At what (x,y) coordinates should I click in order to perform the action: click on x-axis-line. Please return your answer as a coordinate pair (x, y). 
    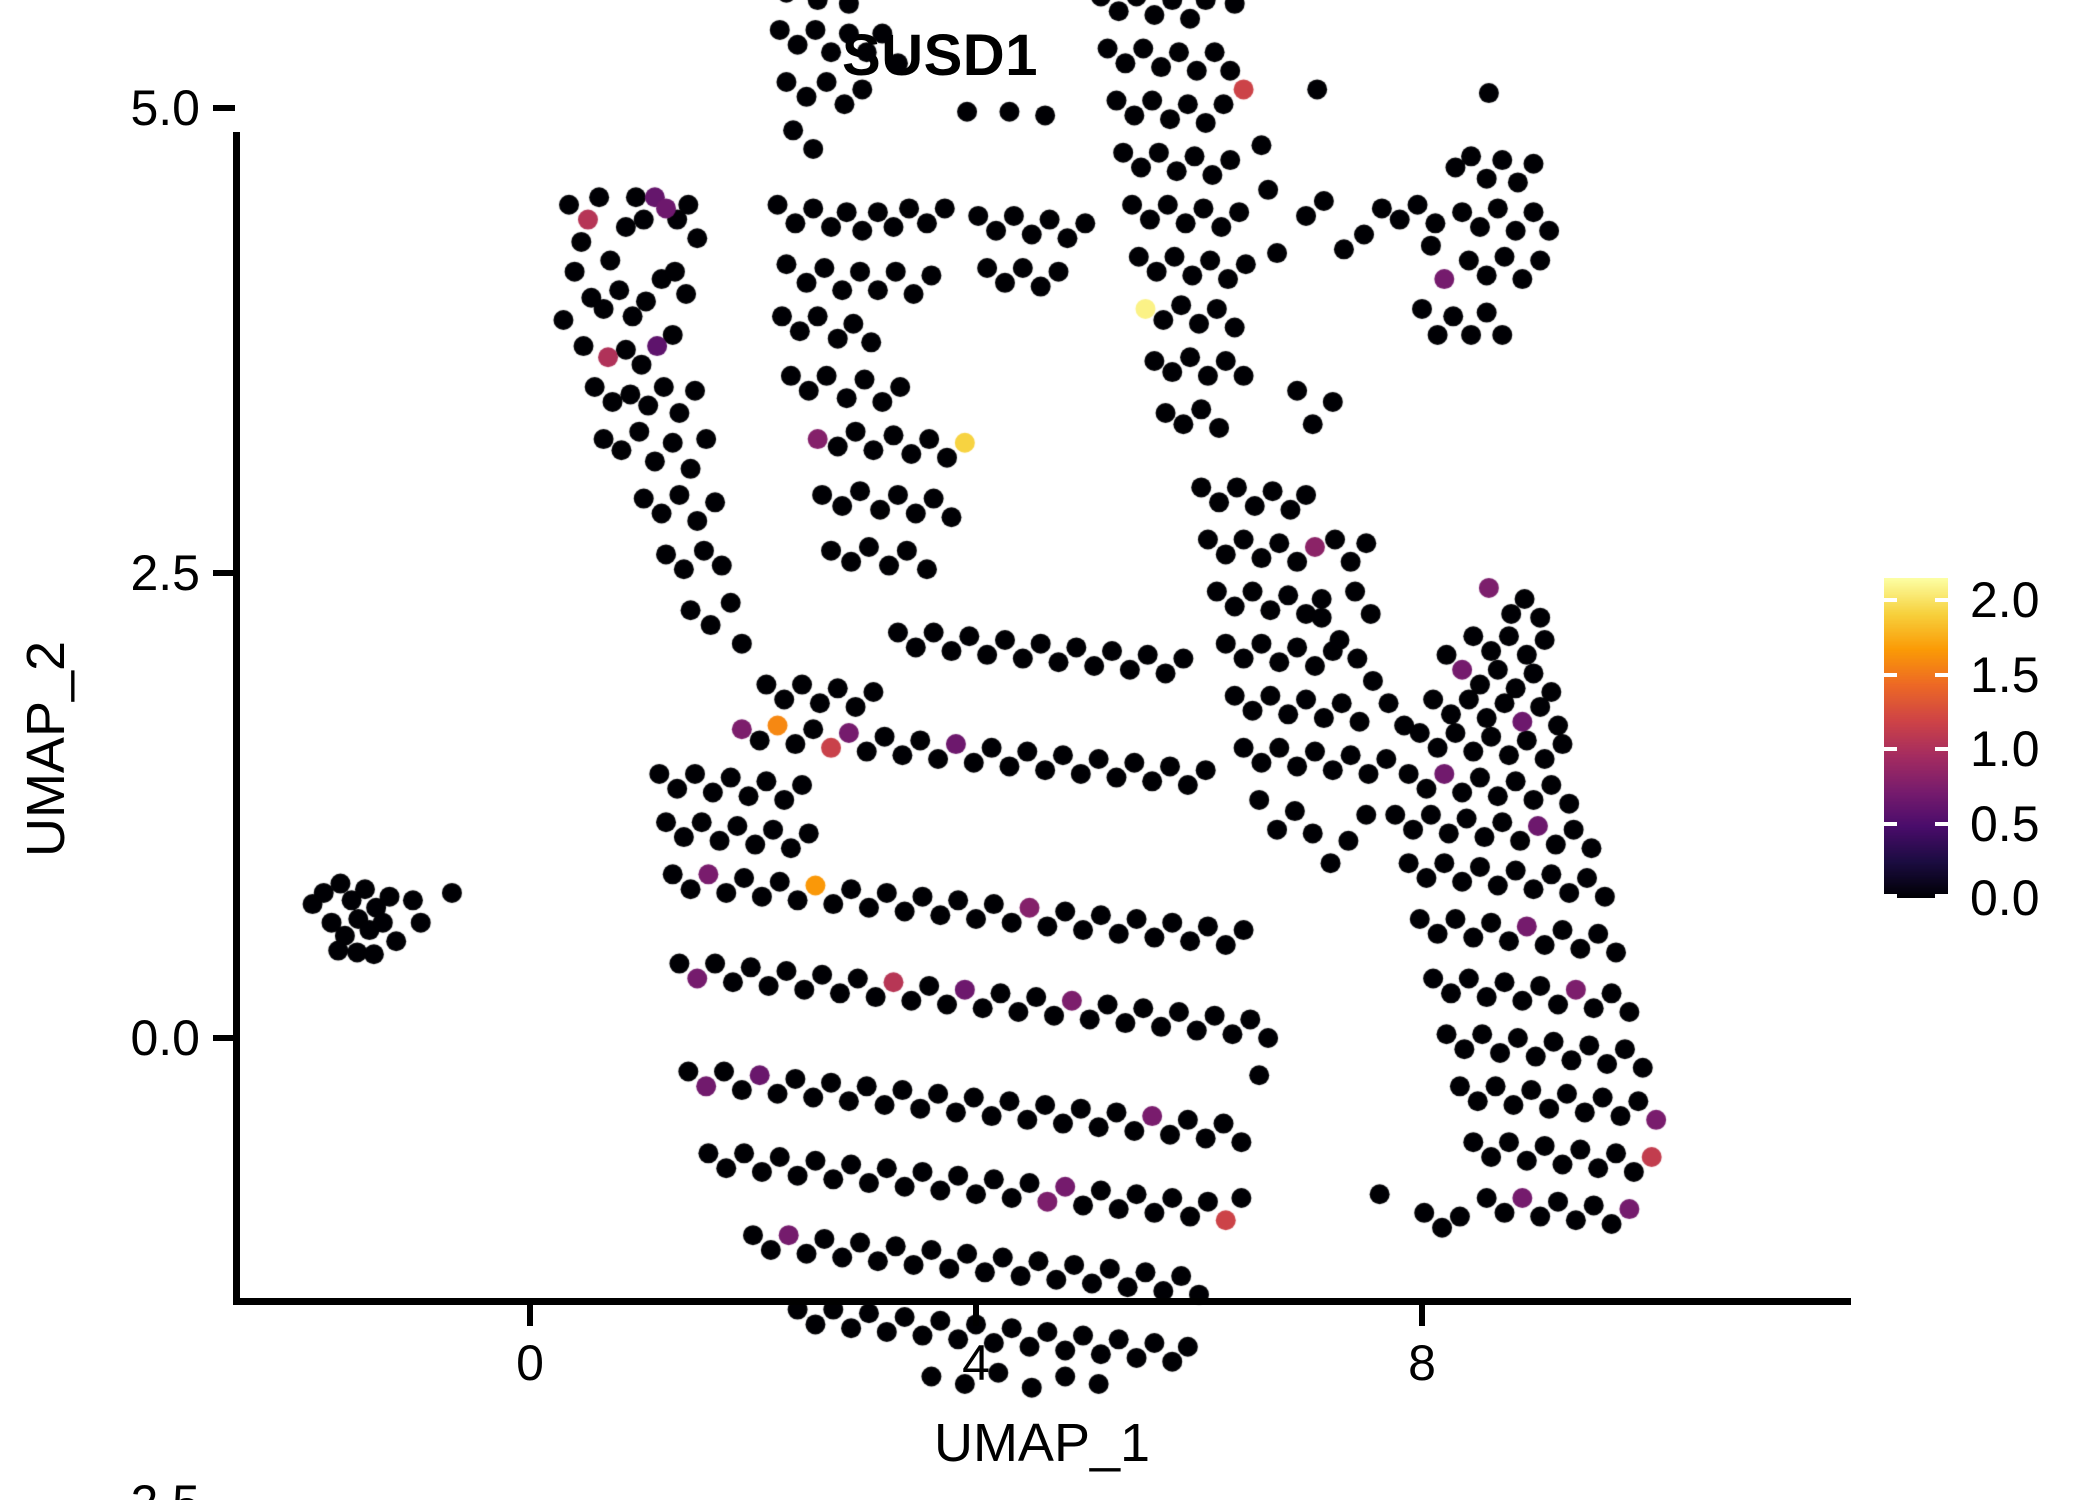
    Looking at the image, I should click on (1042, 1301).